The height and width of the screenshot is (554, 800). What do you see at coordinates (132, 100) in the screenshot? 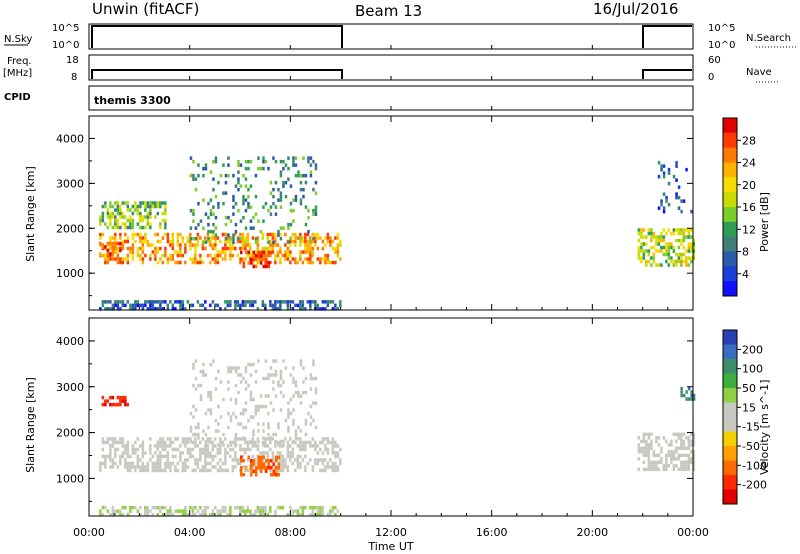
I see `cpid-value: themis 3300` at bounding box center [132, 100].